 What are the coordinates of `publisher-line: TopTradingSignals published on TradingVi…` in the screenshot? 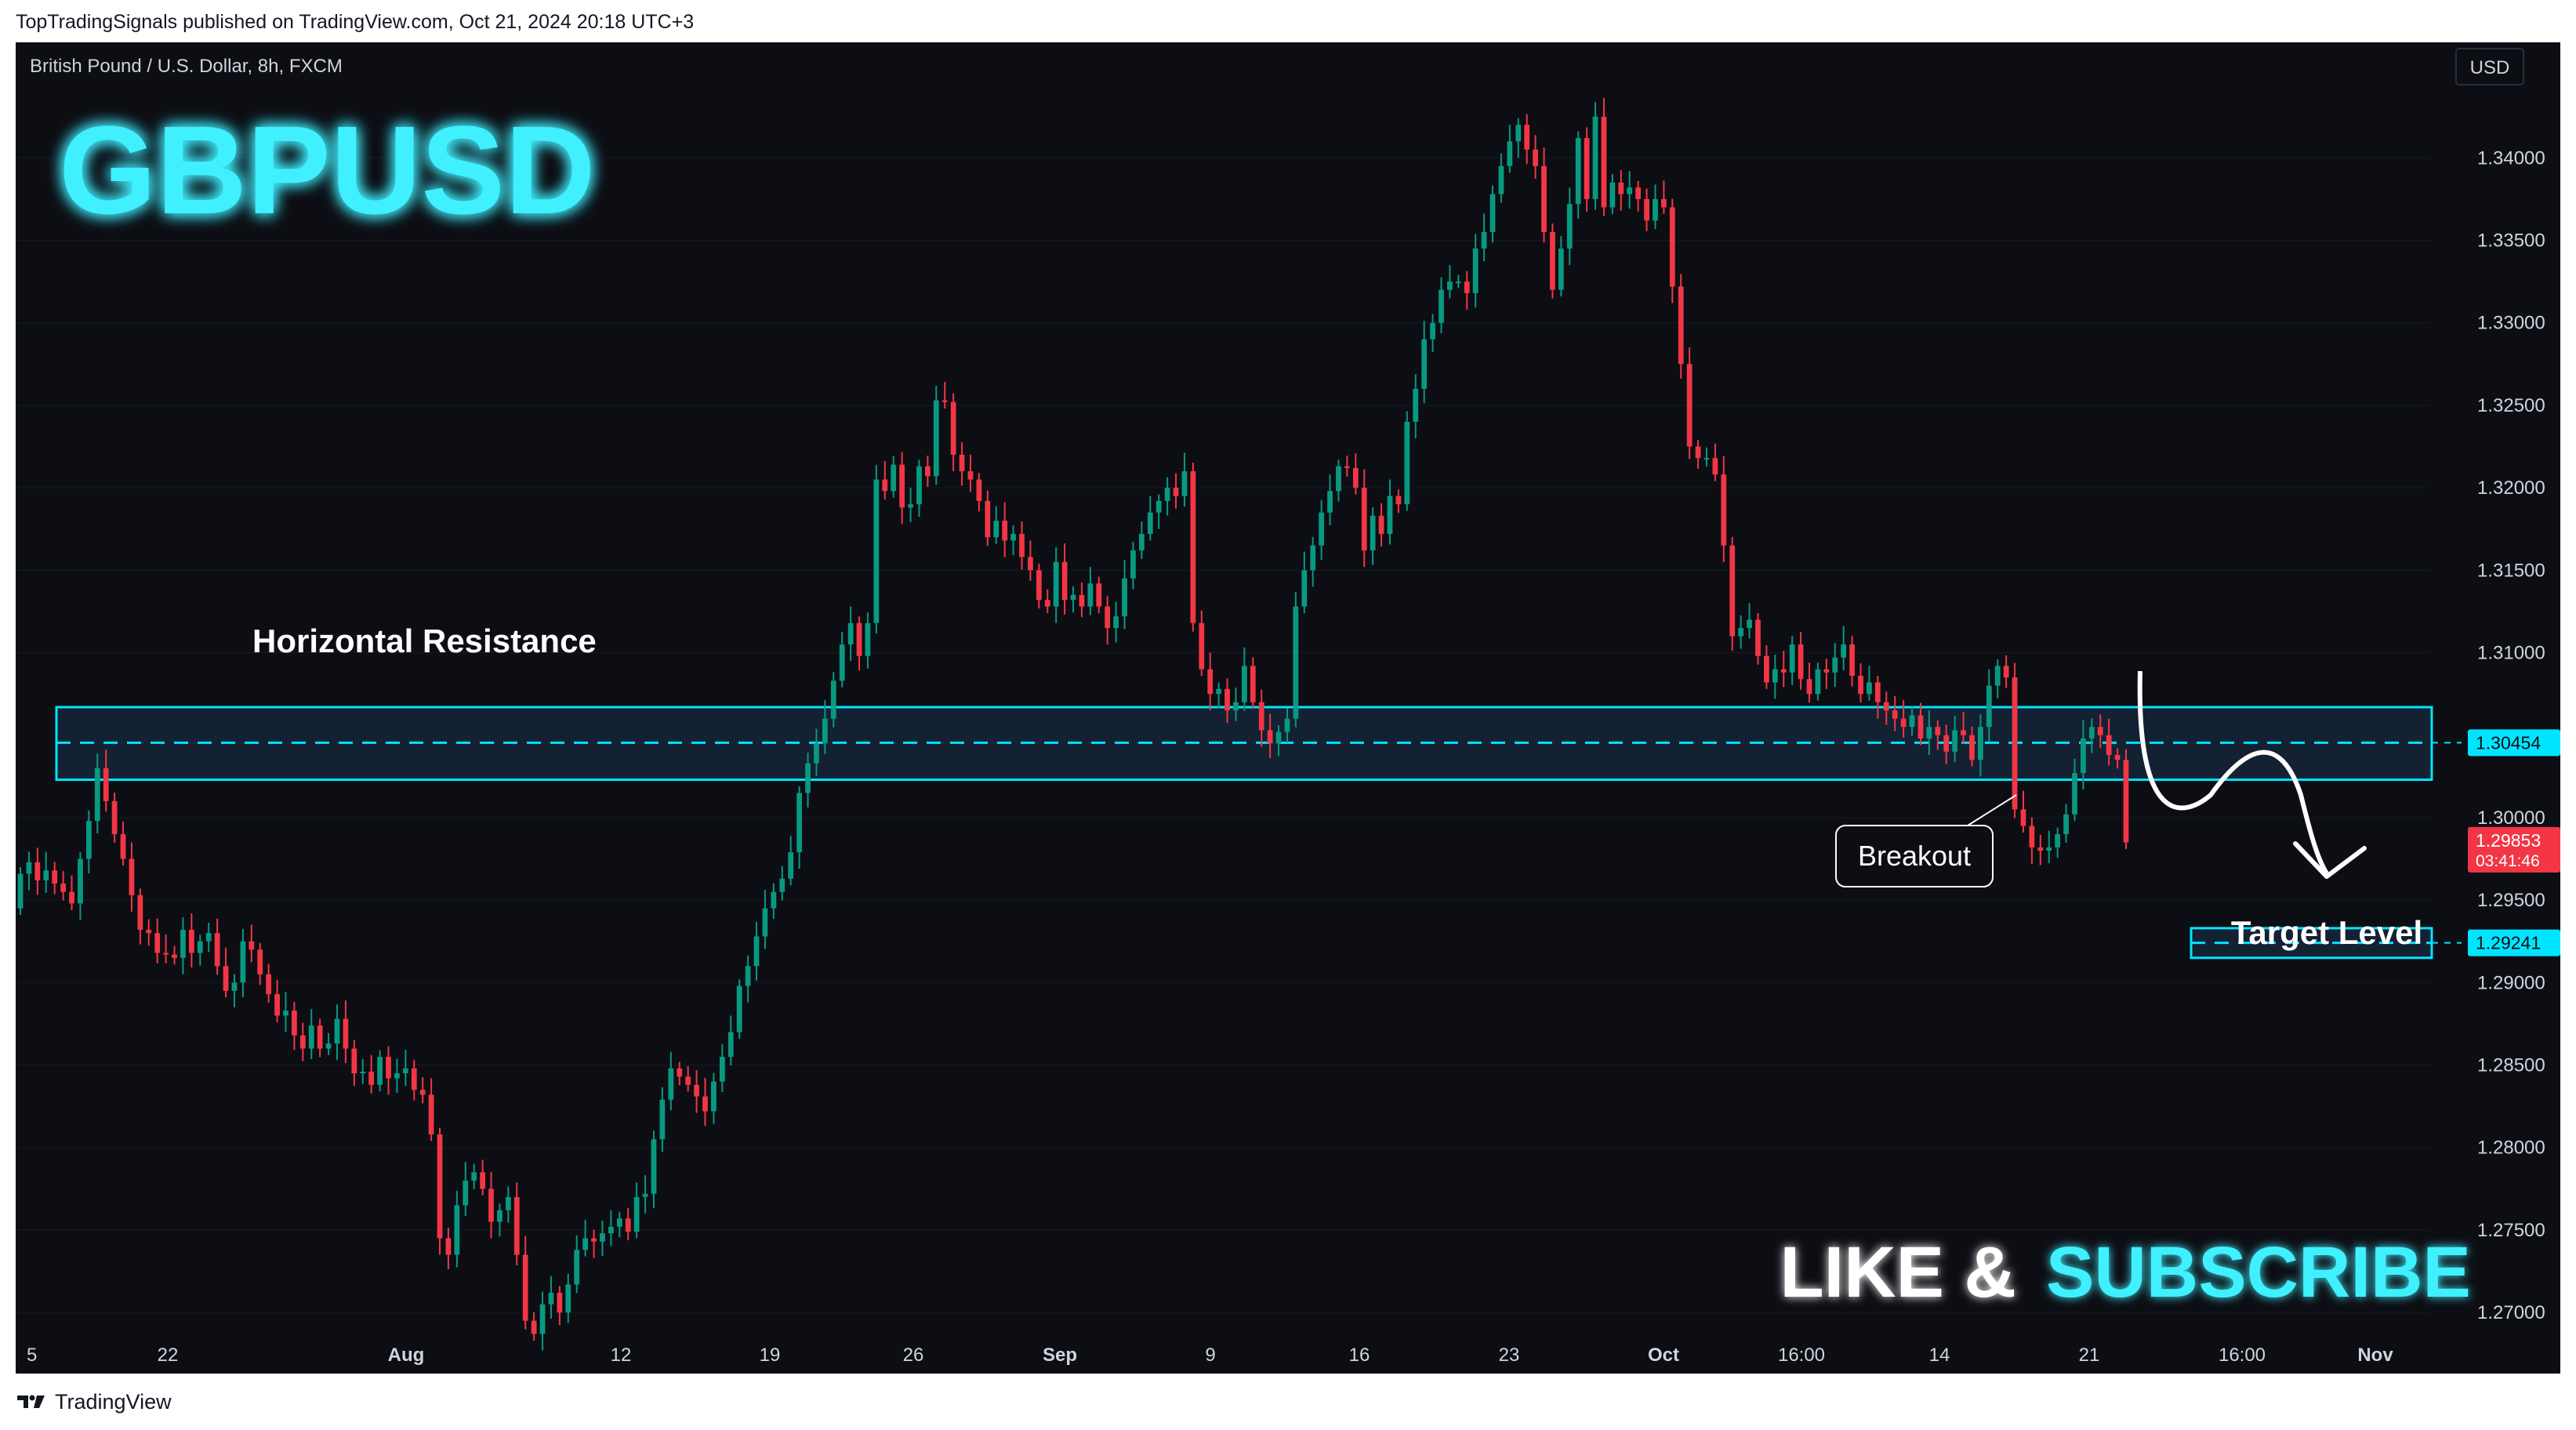 It's located at (356, 22).